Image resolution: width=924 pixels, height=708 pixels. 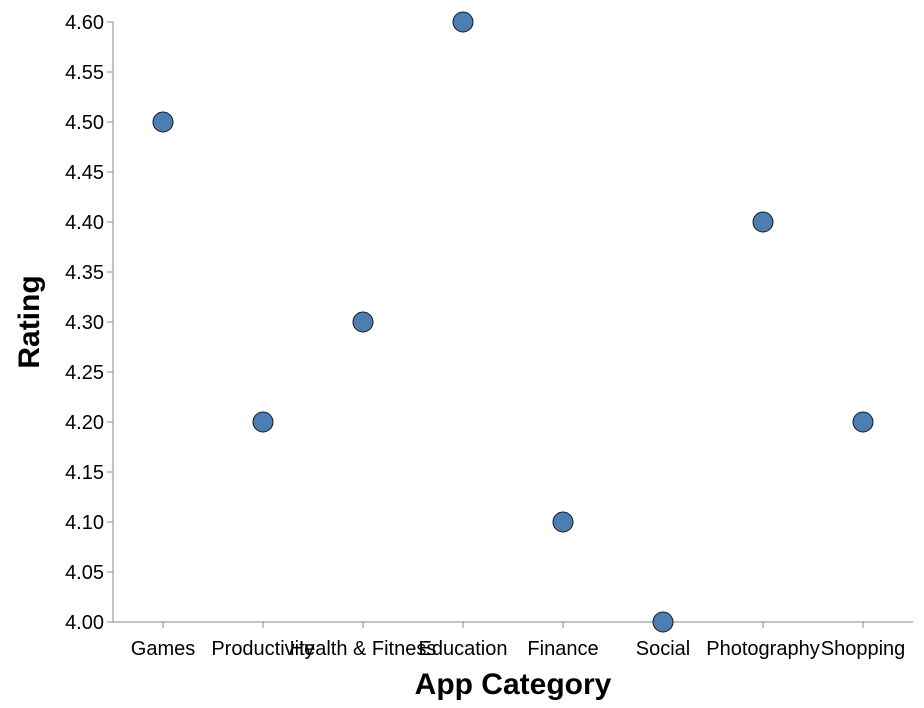 I want to click on x-tick-label: Photography, so click(x=762, y=649).